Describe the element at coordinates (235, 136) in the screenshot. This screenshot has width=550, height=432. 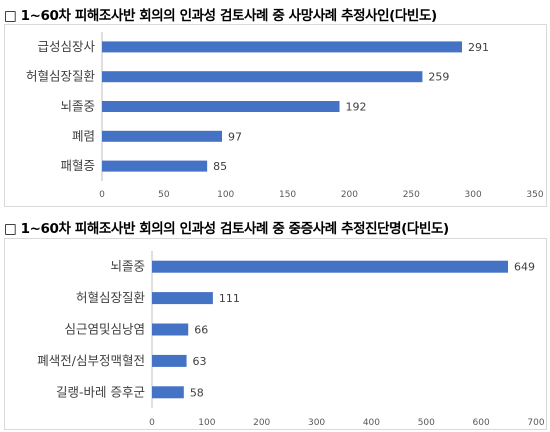
I see `chart1-value-label-3: 97` at that location.